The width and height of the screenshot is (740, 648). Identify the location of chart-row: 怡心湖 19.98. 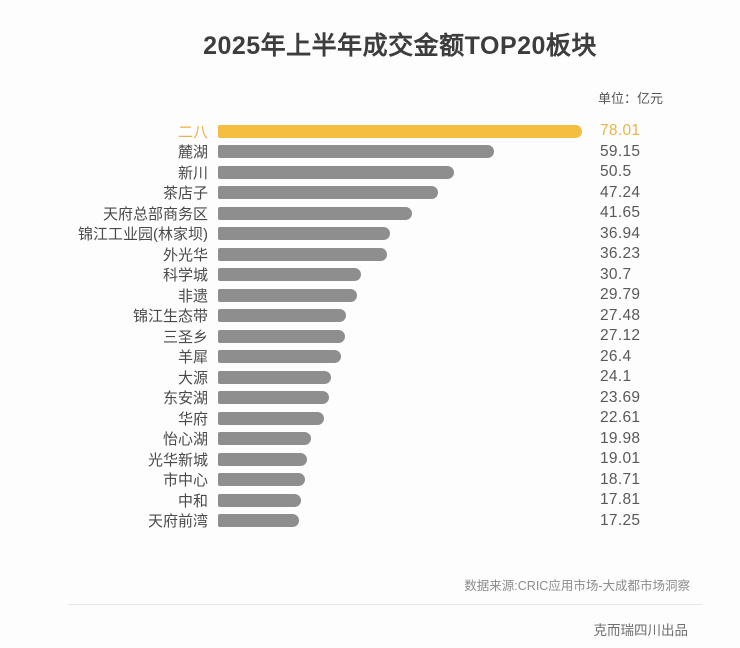
(320, 439).